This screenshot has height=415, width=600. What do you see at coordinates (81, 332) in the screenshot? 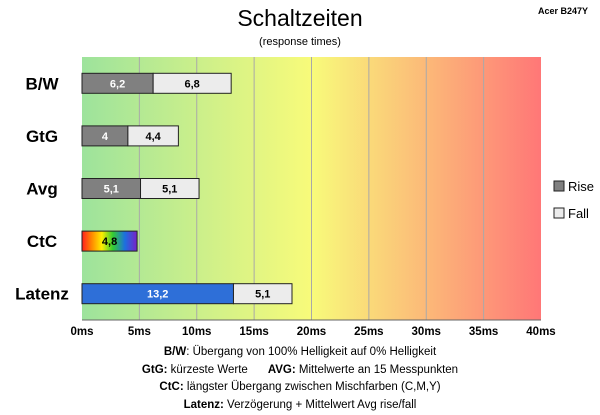
I see `tick-label: 0ms` at bounding box center [81, 332].